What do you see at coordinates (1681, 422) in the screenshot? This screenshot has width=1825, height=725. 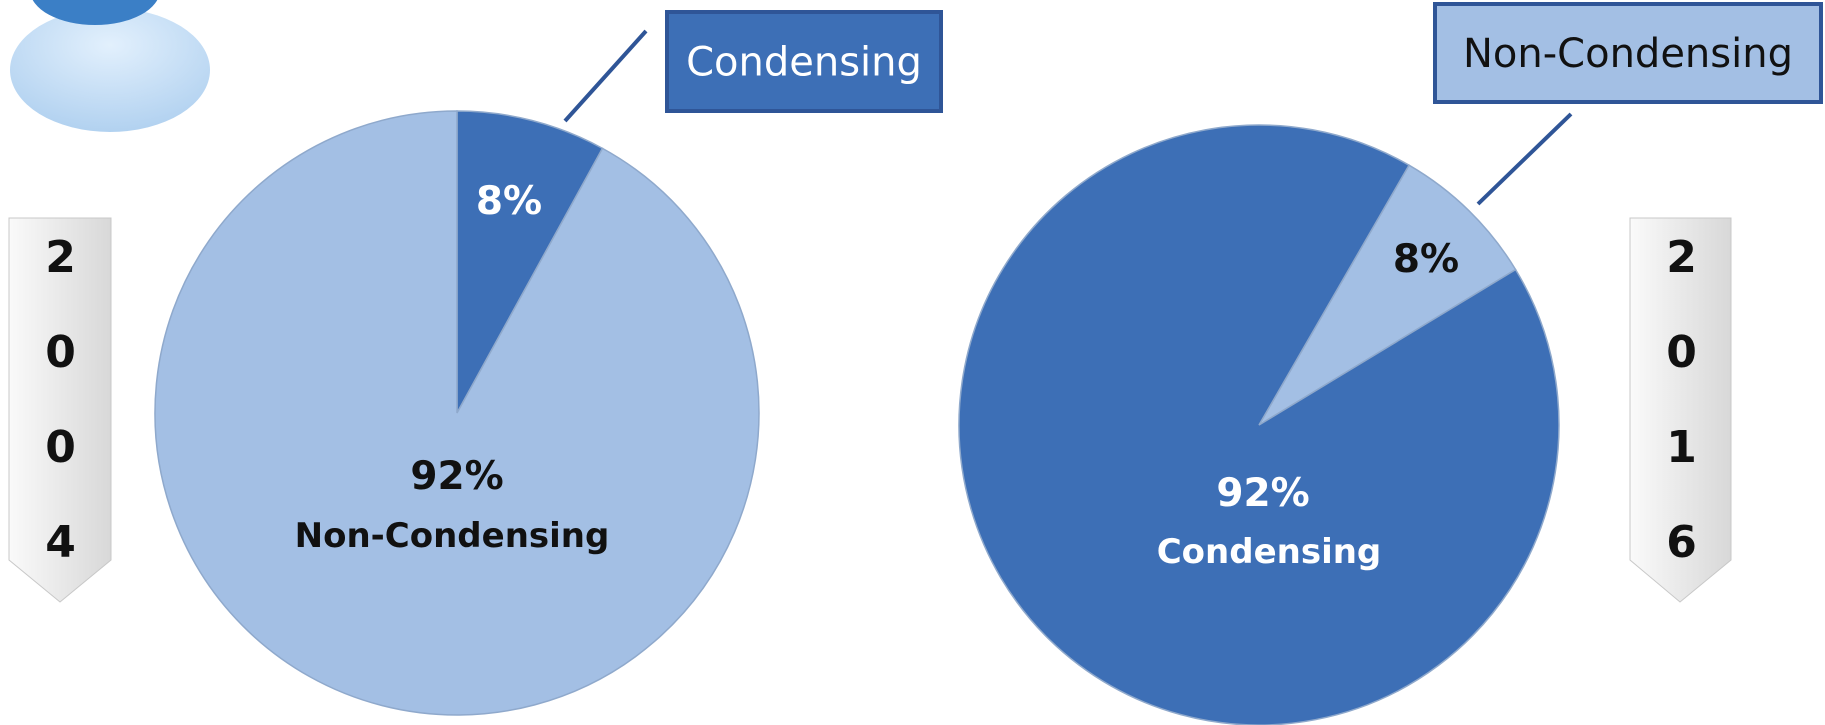 I see `year-label: 2016` at bounding box center [1681, 422].